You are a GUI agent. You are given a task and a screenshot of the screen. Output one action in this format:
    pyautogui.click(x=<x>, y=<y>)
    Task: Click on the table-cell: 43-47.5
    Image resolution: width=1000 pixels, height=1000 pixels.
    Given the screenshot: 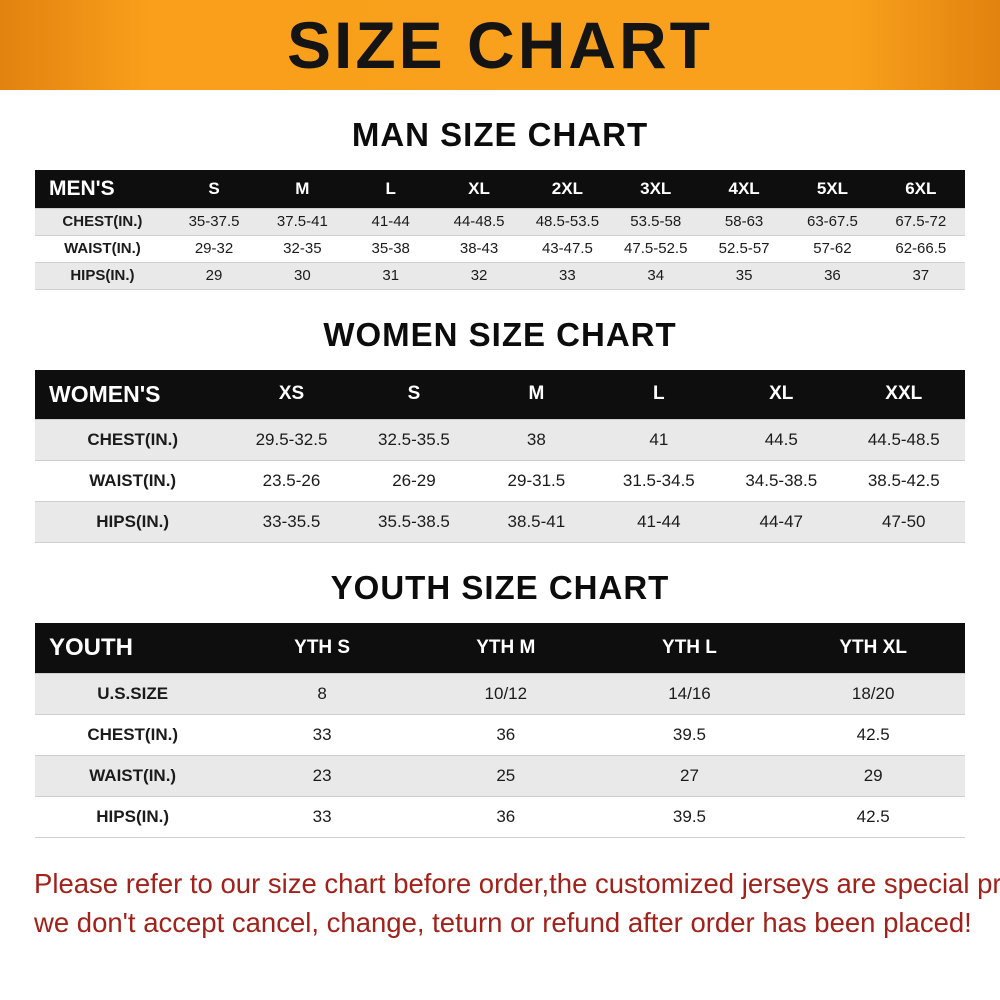 What is the action you would take?
    pyautogui.click(x=567, y=248)
    